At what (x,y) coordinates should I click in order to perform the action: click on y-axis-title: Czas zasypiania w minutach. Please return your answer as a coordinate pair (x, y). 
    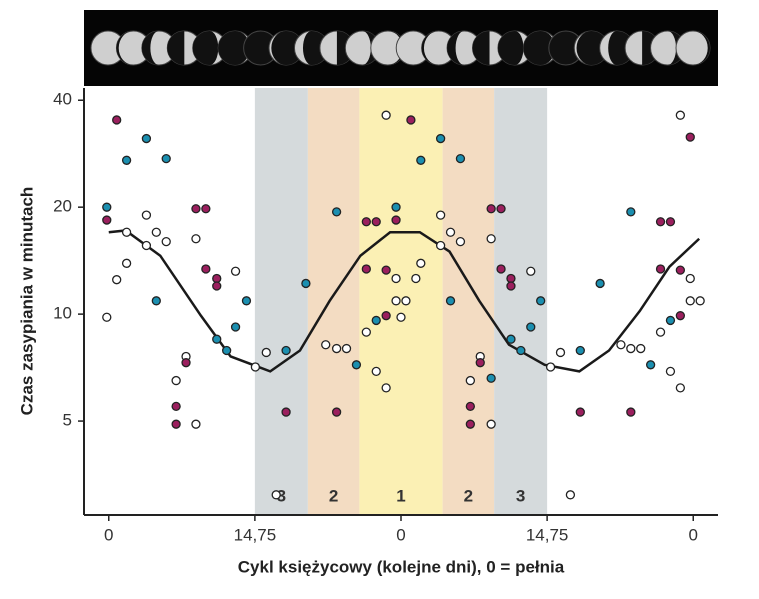
    Looking at the image, I should click on (26, 301).